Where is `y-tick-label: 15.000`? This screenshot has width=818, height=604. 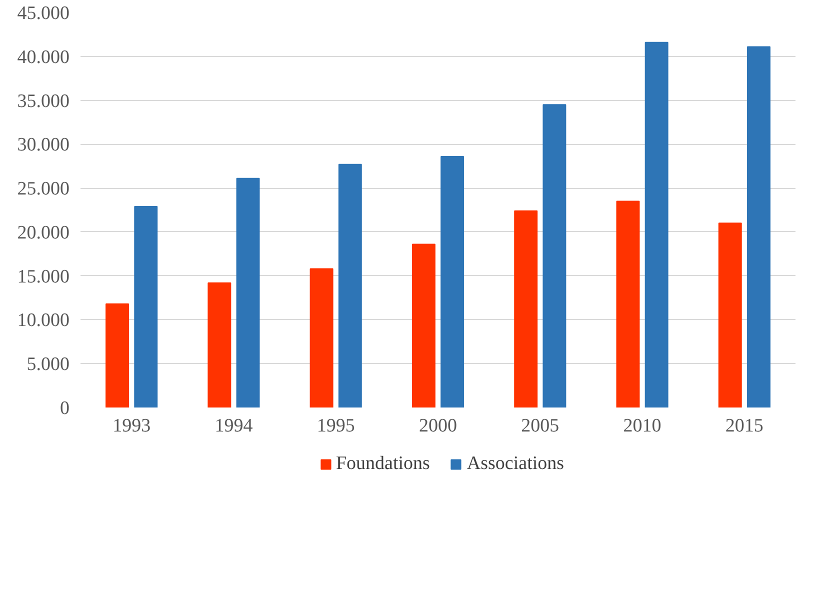 y-tick-label: 15.000 is located at coordinates (43, 277).